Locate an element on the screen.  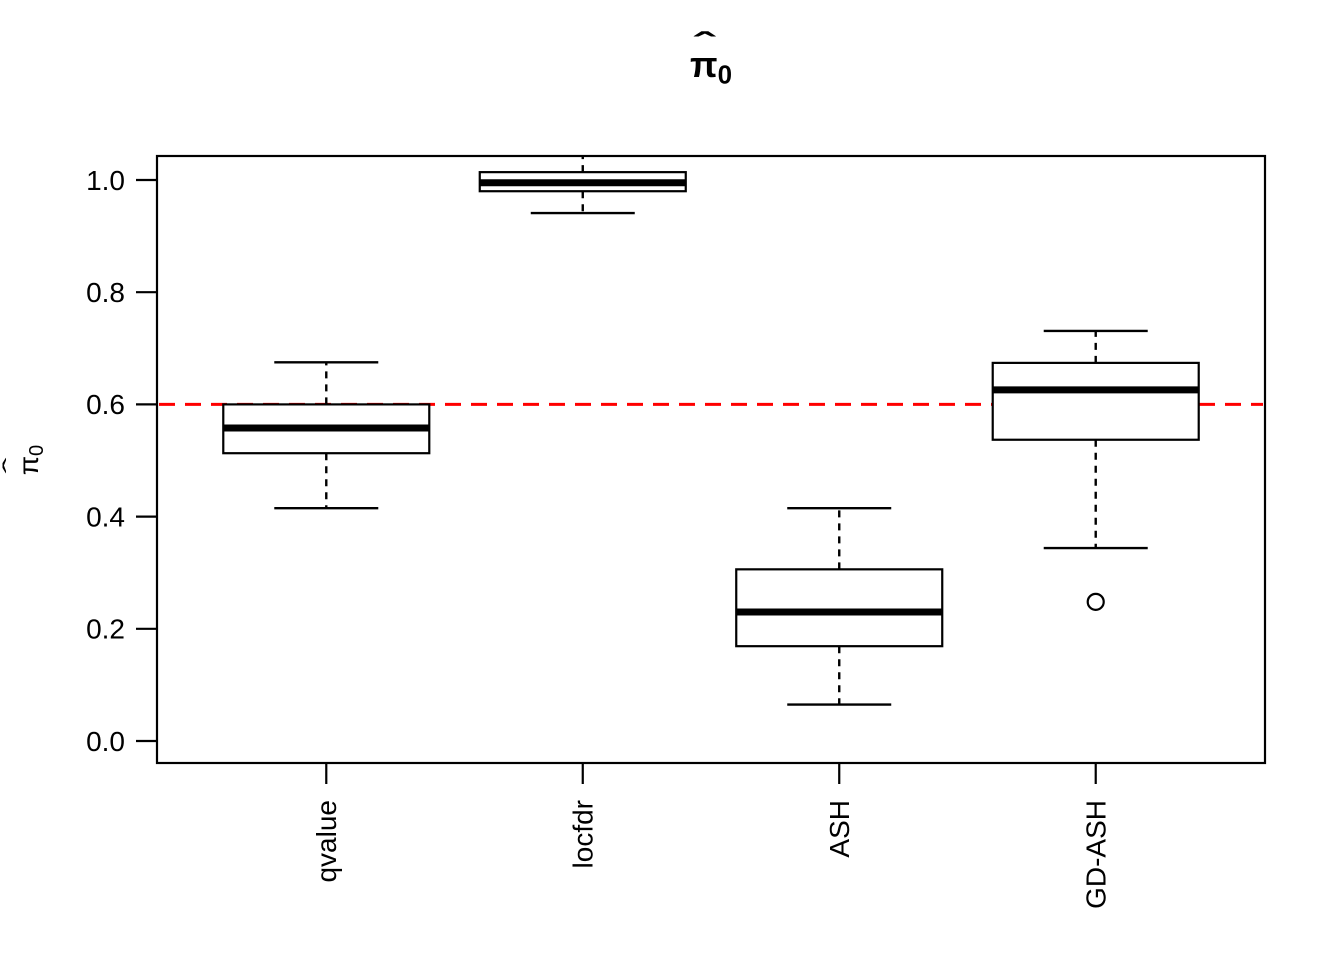
y-axis-tick-label: 0.4 is located at coordinates (105, 516).